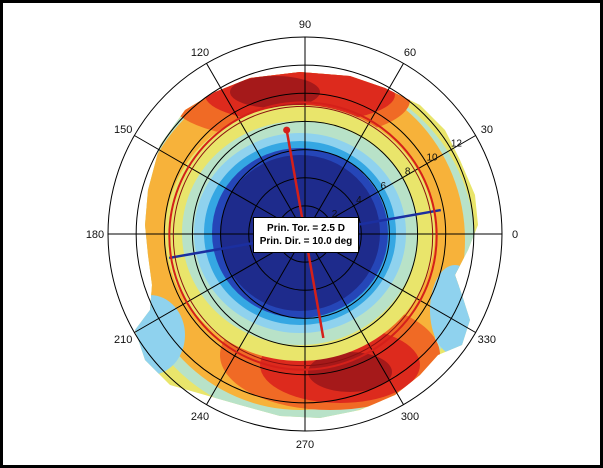 The image size is (603, 468). What do you see at coordinates (123, 130) in the screenshot?
I see `theta-tick-label: 150` at bounding box center [123, 130].